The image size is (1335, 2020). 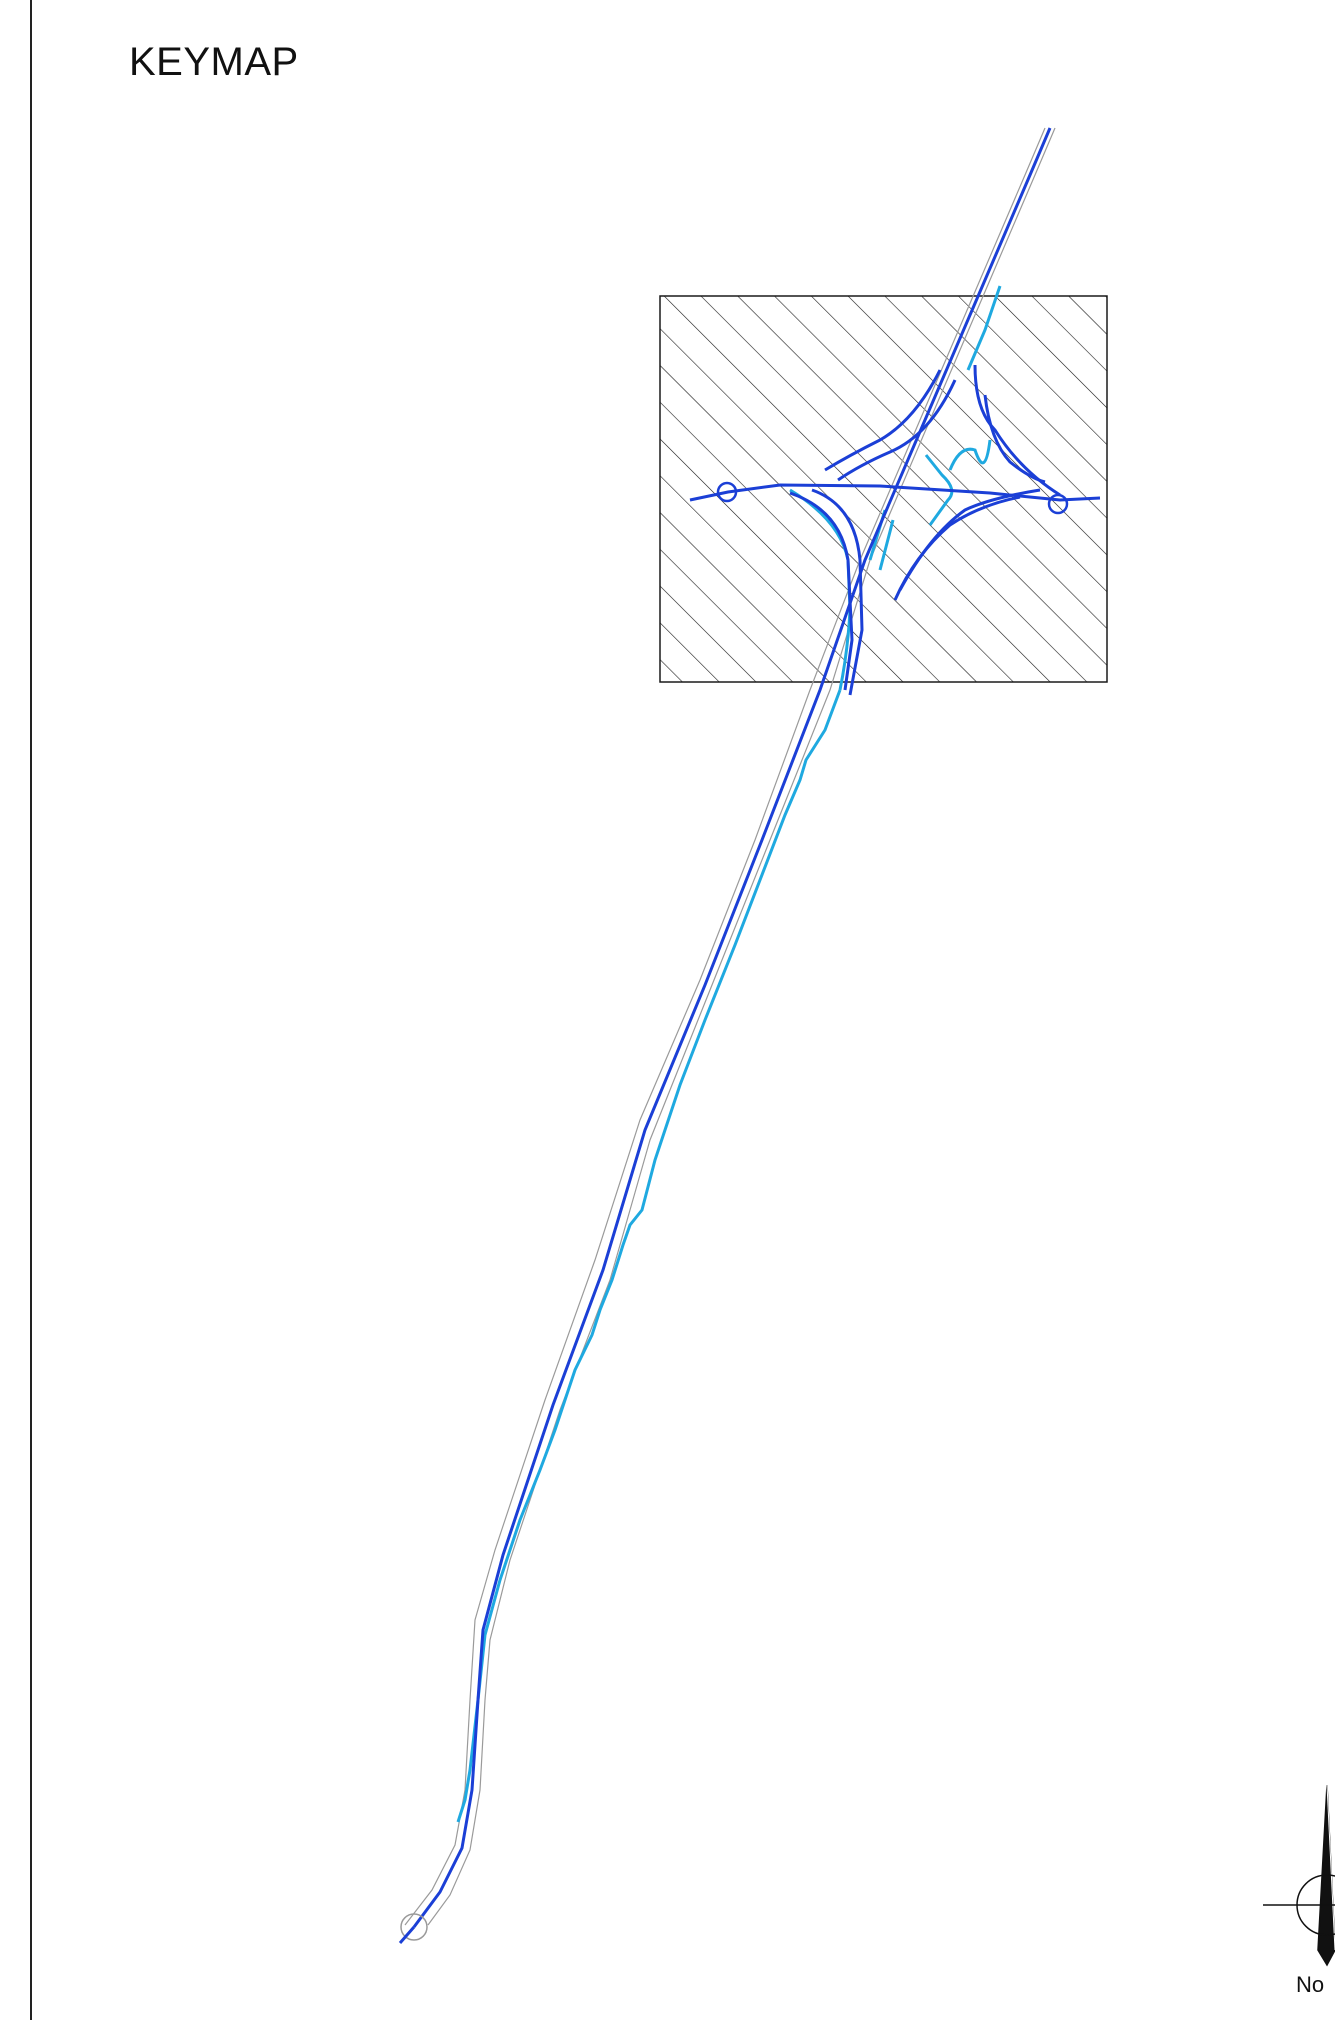 I want to click on north-arrow-icon, so click(x=1299, y=1875).